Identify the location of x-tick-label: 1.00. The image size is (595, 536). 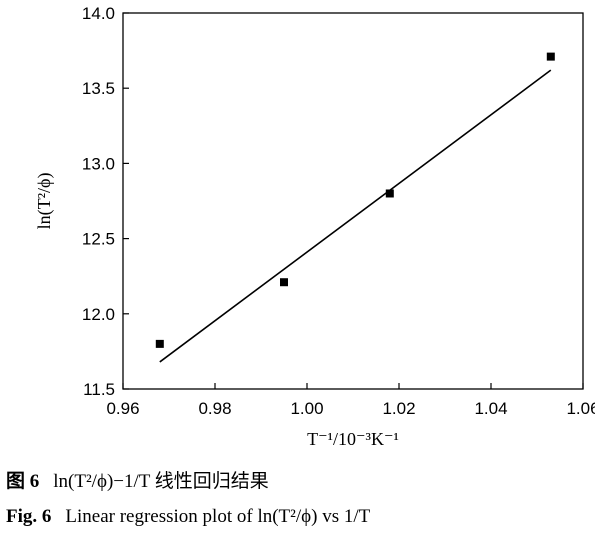
(306, 408).